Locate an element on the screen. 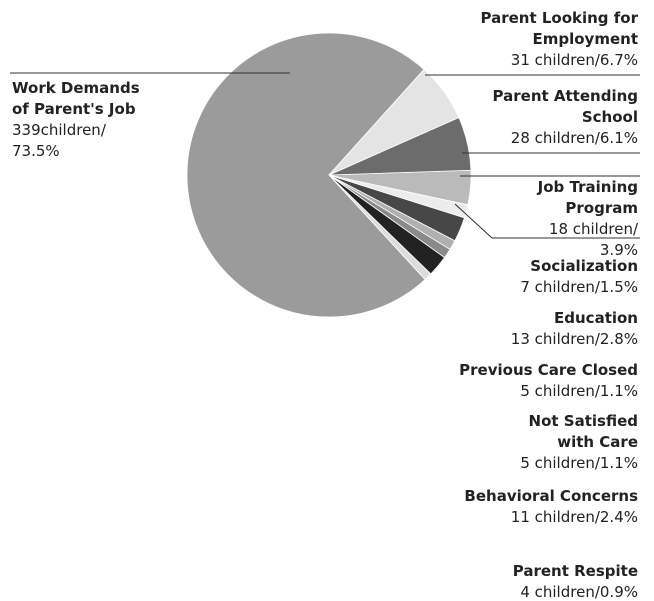 This screenshot has height=601, width=654. slice-label: Job Training Program 18 children/3.9% is located at coordinates (578, 219).